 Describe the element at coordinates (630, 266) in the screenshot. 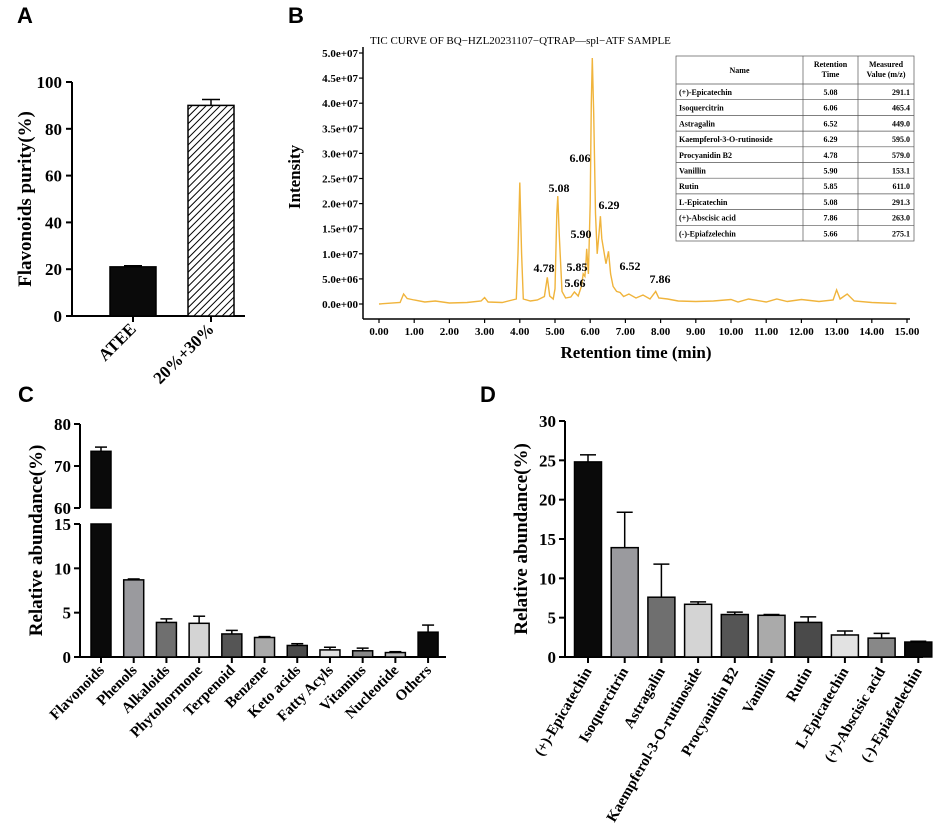

I see `peak-label: 6.52` at that location.